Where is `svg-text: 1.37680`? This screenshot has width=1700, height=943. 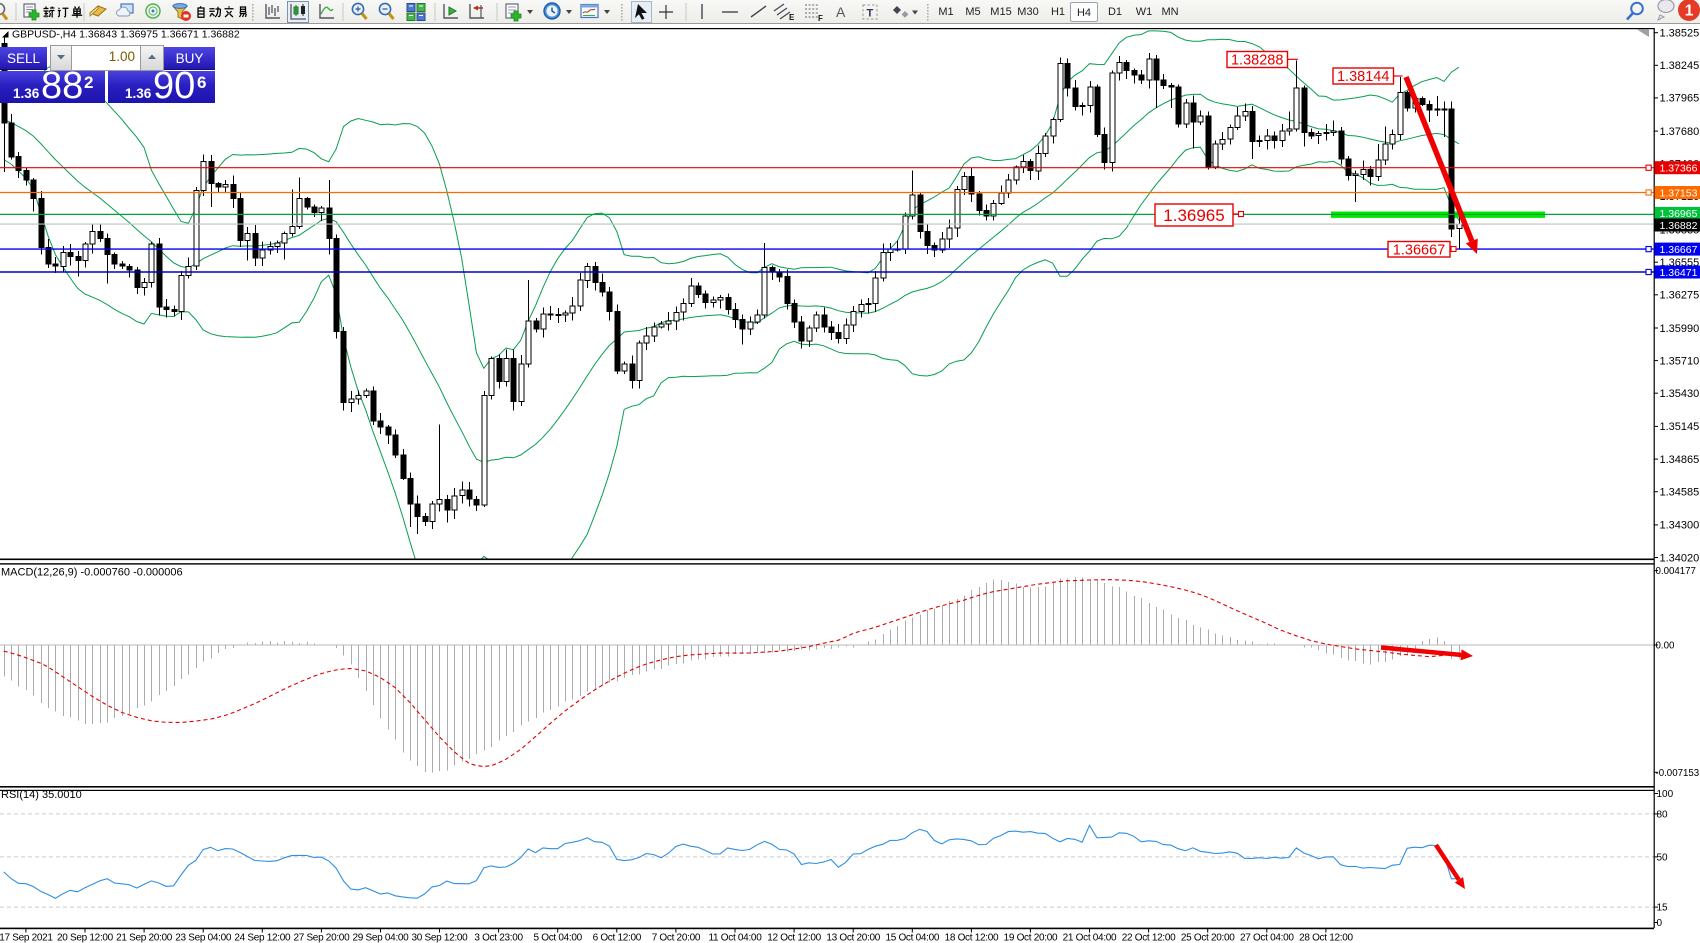
svg-text: 1.37680 is located at coordinates (1680, 132).